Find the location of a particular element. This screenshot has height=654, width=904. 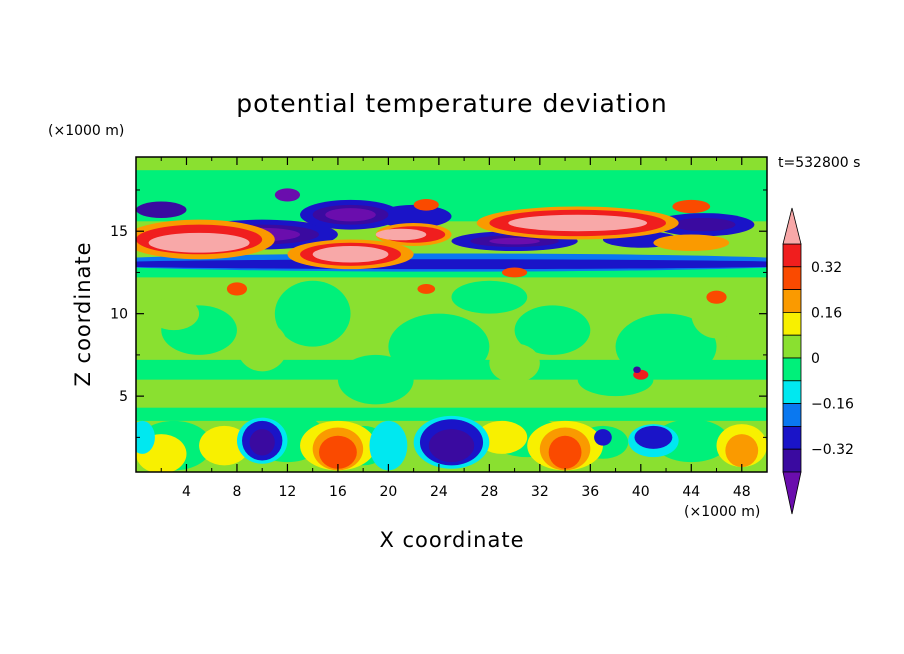

x-tick-label: 16 is located at coordinates (338, 492).